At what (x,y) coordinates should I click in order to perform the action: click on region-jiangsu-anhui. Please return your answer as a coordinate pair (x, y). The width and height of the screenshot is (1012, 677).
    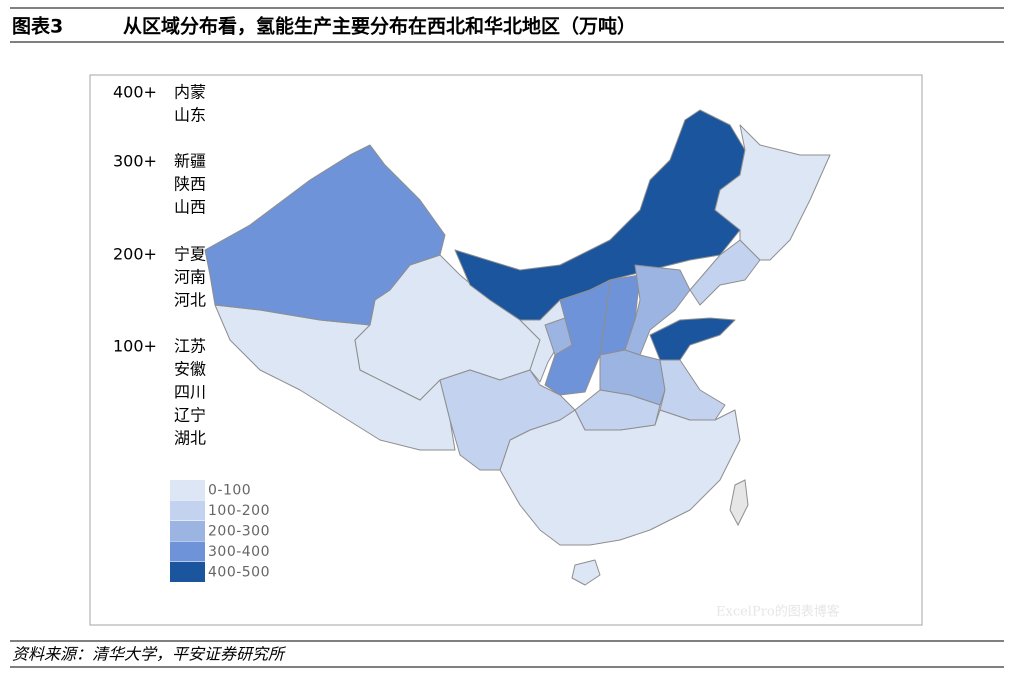
    Looking at the image, I should click on (692, 390).